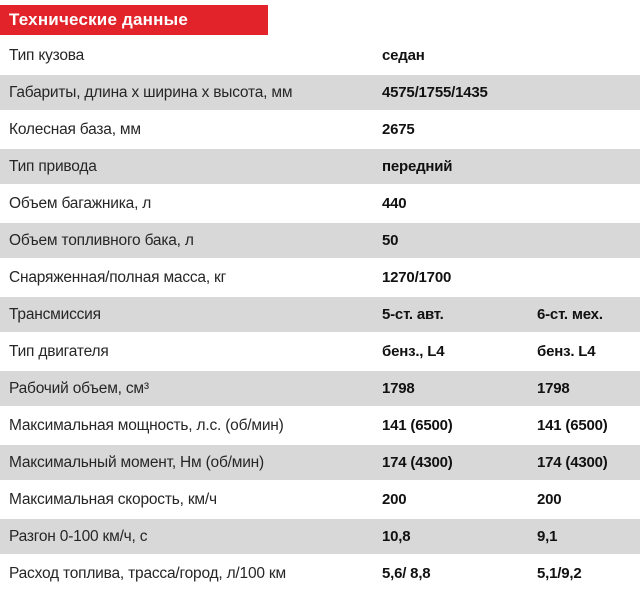  Describe the element at coordinates (549, 499) in the screenshot. I see `spec-value-secondary: 200` at that location.